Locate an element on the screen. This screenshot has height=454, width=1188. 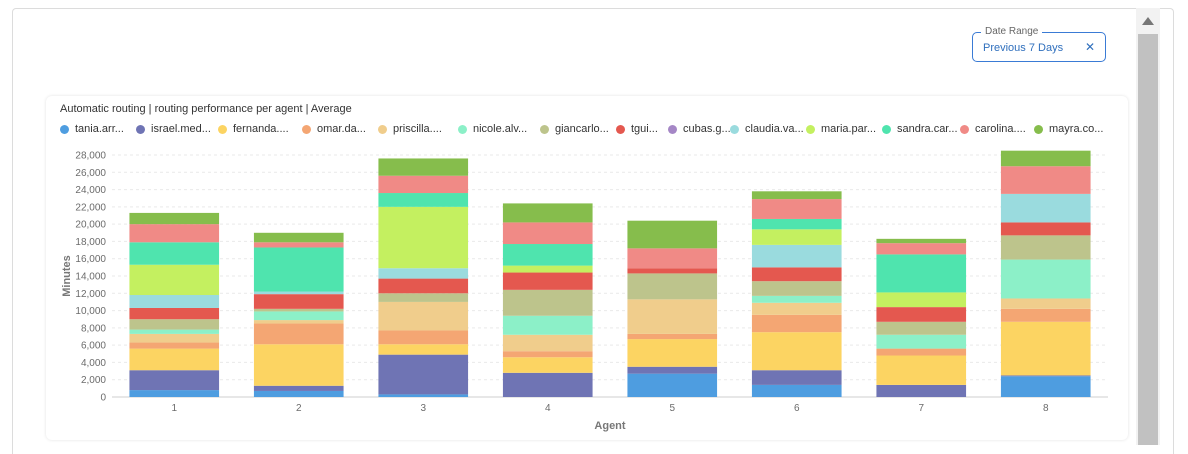
x-axis-title: Agent is located at coordinates (610, 426).